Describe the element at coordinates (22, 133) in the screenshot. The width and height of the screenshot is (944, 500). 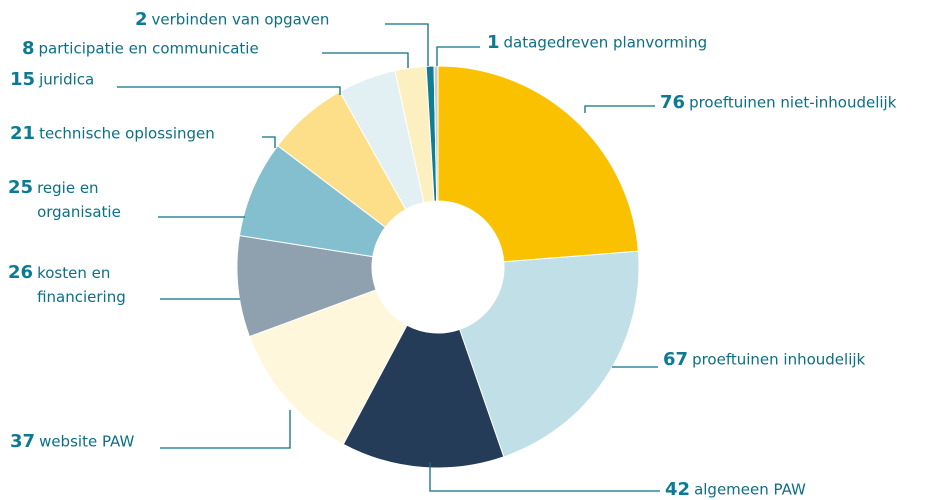
I see `value-label: 21` at that location.